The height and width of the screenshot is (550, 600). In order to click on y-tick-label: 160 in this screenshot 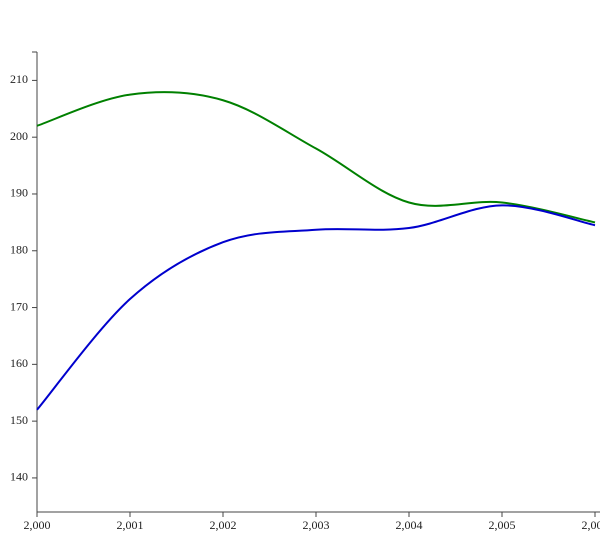, I will do `click(19, 363)`.